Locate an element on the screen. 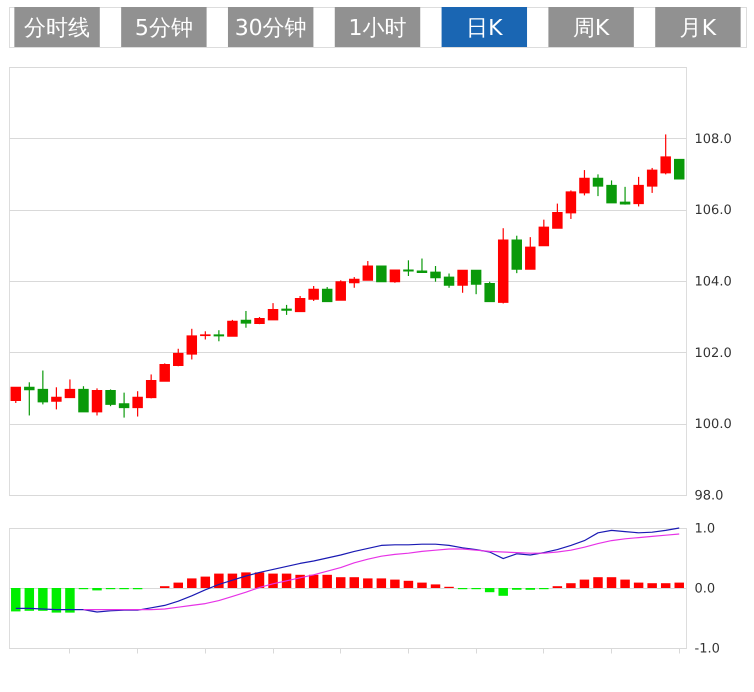  y-tick-label: 106.0 is located at coordinates (713, 210).